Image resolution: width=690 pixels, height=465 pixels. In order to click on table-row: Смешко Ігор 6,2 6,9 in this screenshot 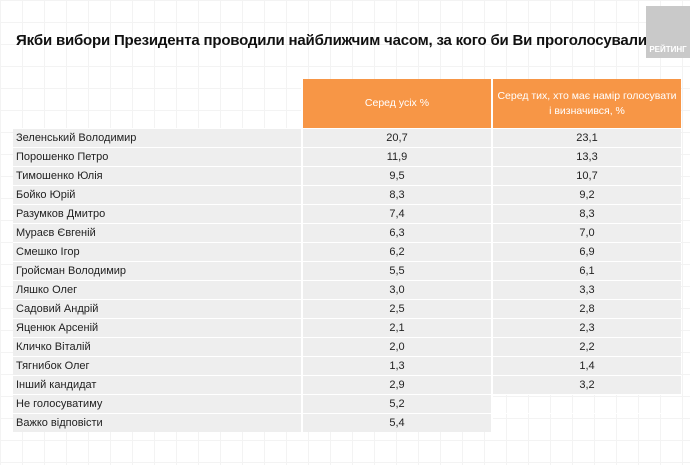, I will do `click(347, 251)`.